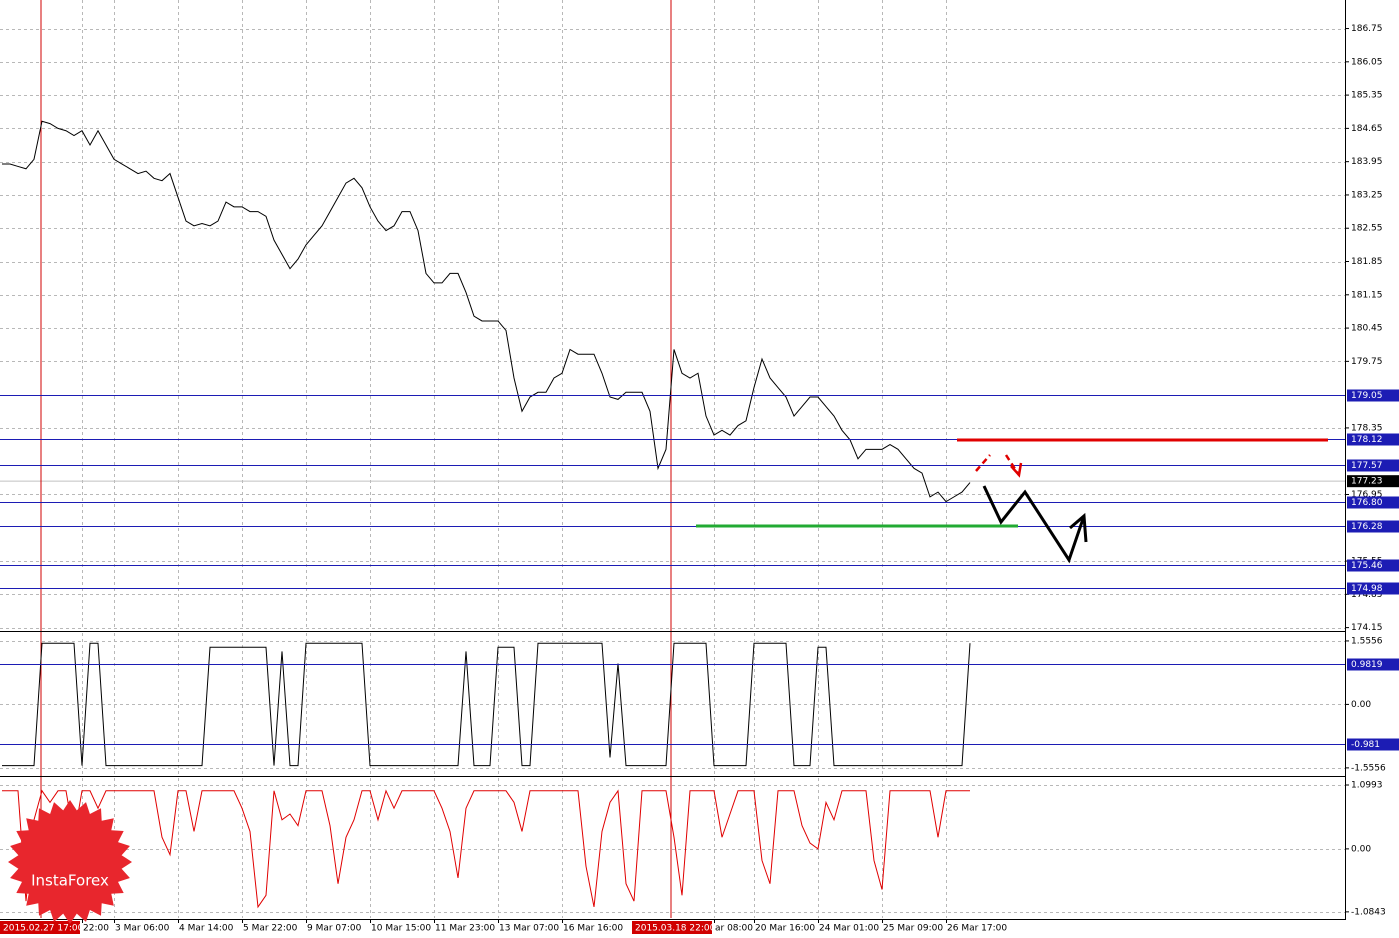  Describe the element at coordinates (1367, 589) in the screenshot. I see `level-label: 174.98` at that location.